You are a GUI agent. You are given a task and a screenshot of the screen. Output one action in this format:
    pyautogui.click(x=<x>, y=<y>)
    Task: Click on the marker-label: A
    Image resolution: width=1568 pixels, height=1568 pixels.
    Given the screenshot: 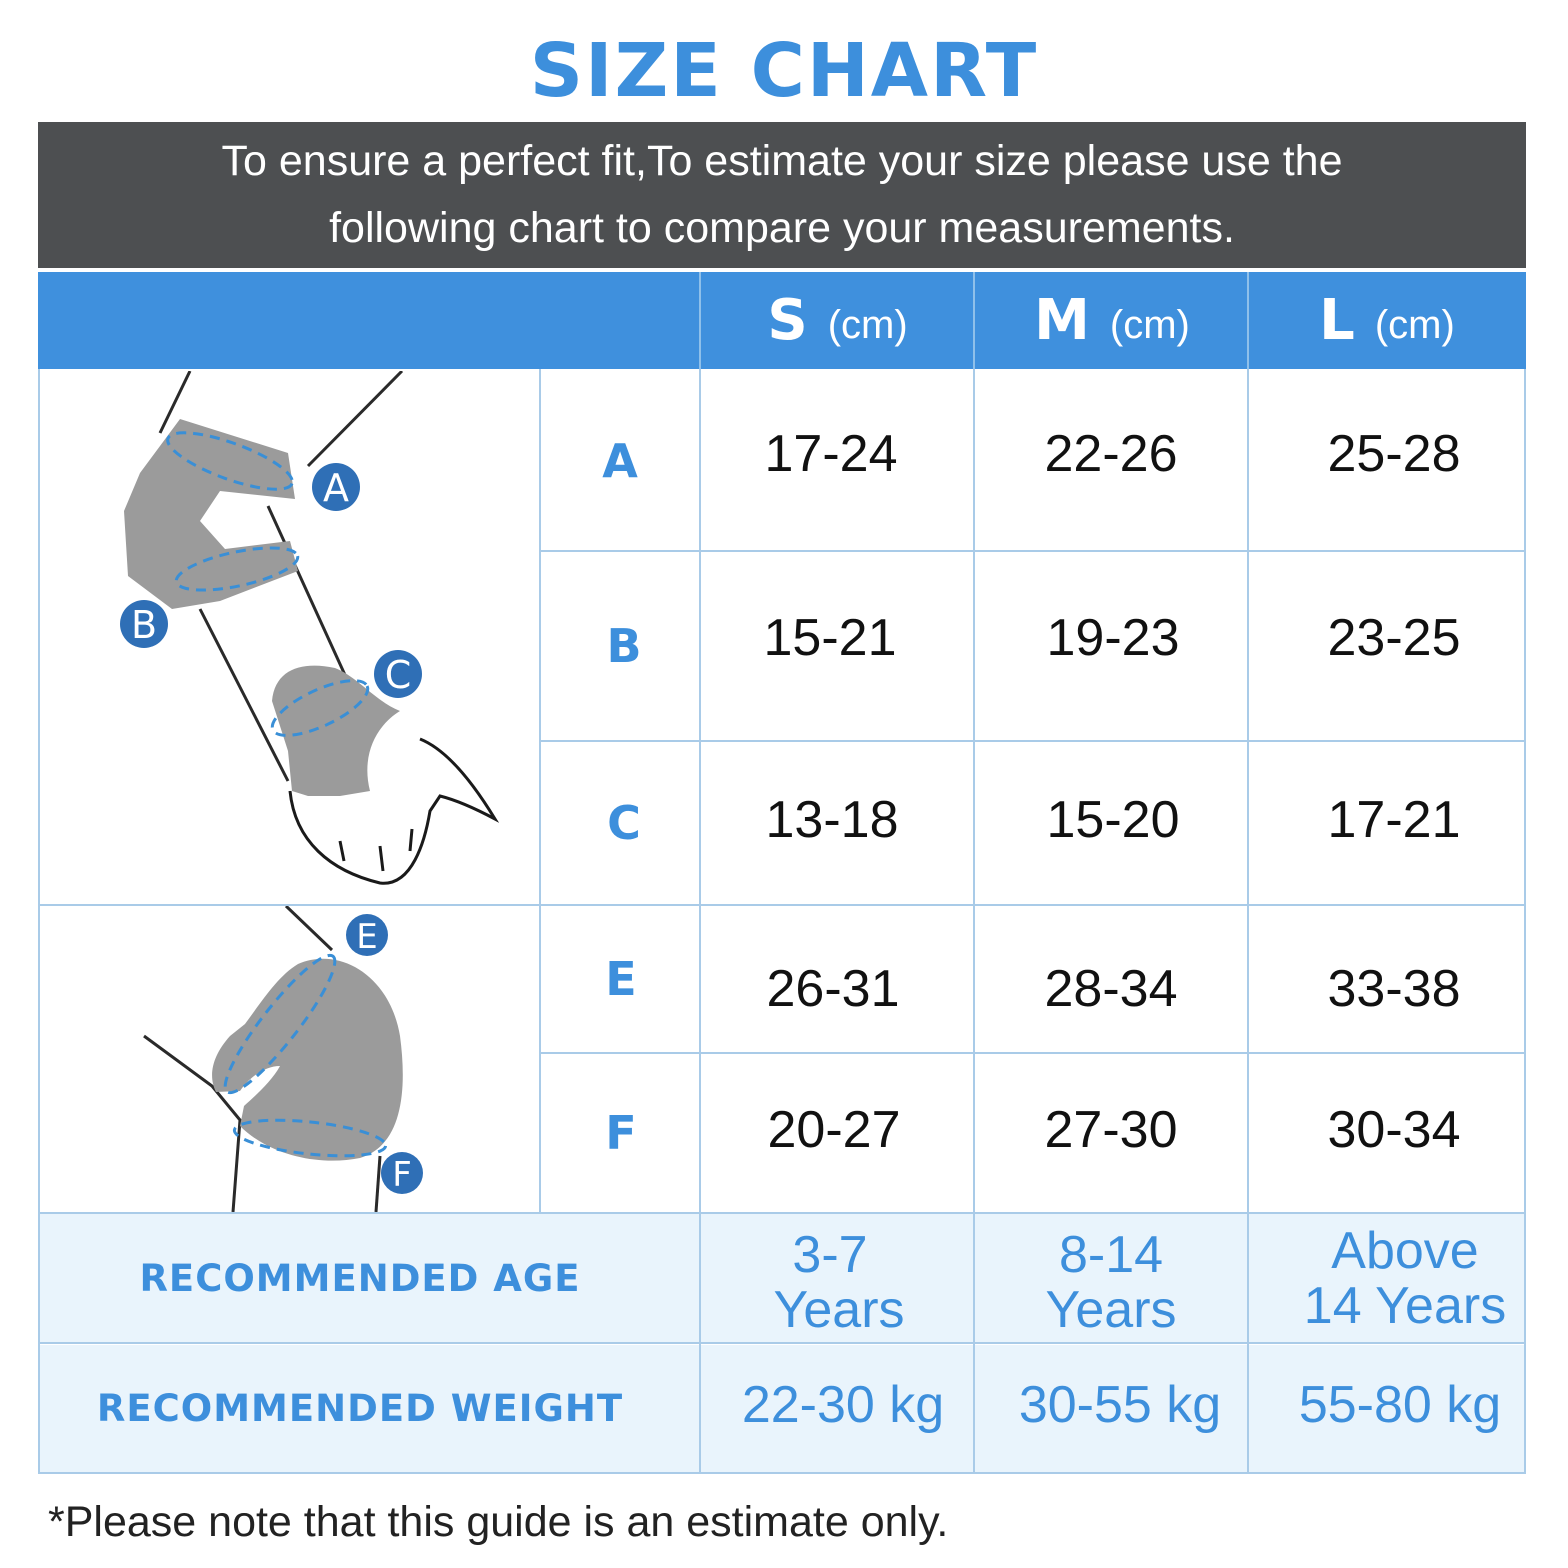 What is the action you would take?
    pyautogui.click(x=336, y=488)
    